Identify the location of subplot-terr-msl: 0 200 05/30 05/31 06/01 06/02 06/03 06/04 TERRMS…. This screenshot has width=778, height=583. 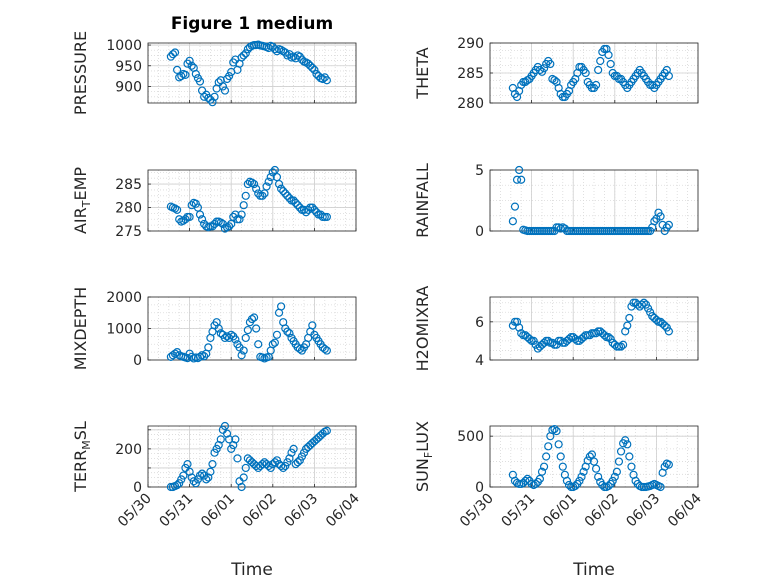
(217, 475).